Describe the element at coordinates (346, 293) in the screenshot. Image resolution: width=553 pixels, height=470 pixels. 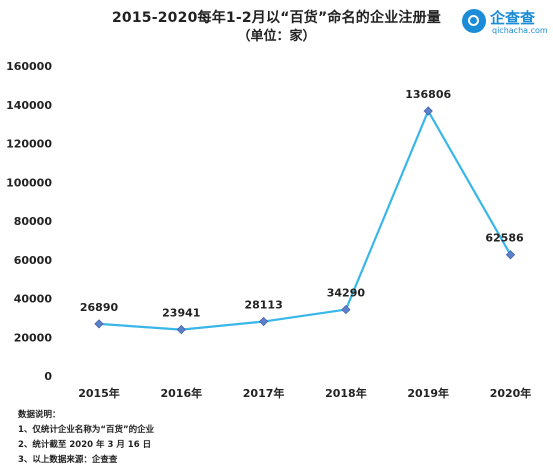
I see `data-label: 34290` at that location.